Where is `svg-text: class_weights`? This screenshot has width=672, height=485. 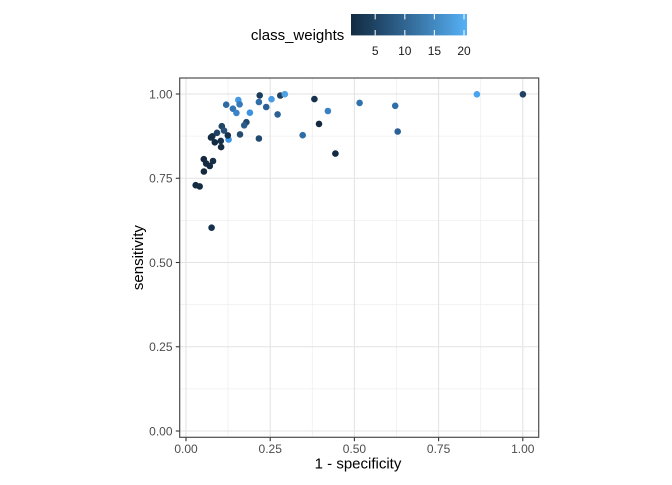 svg-text: class_weights is located at coordinates (297, 35).